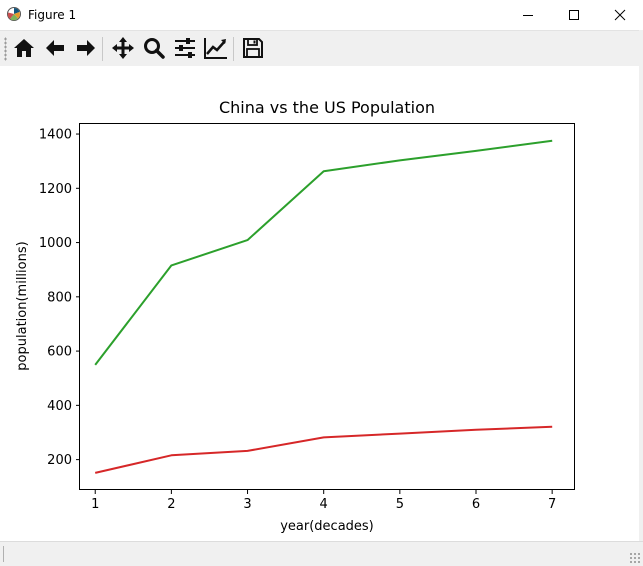  Describe the element at coordinates (327, 526) in the screenshot. I see `x-axis-label: year(decades)` at that location.